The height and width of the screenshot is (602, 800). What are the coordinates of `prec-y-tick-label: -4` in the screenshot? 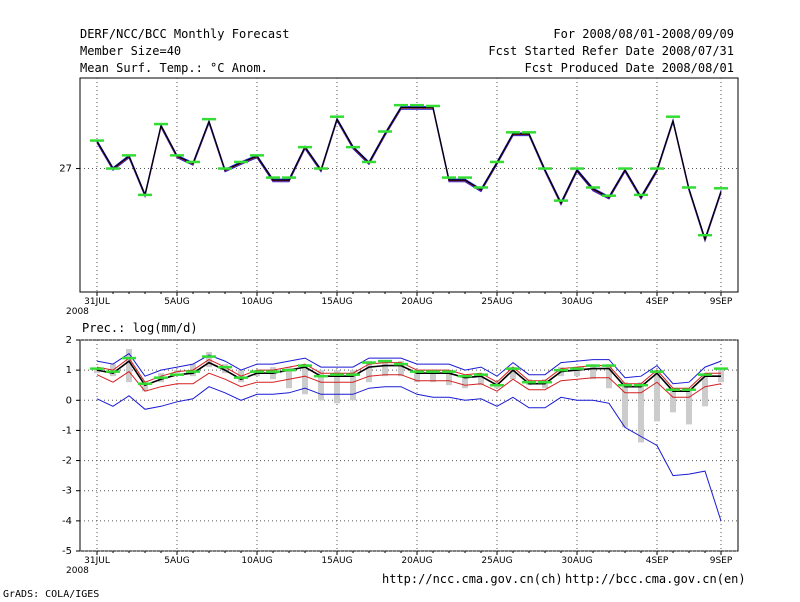 It's located at (67, 521).